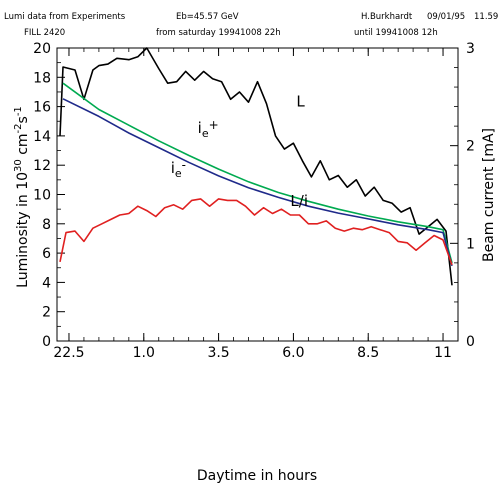 This screenshot has width=501, height=493. What do you see at coordinates (239, 152) in the screenshot?
I see `annotations-layer: Lie+ ie- L/i` at bounding box center [239, 152].